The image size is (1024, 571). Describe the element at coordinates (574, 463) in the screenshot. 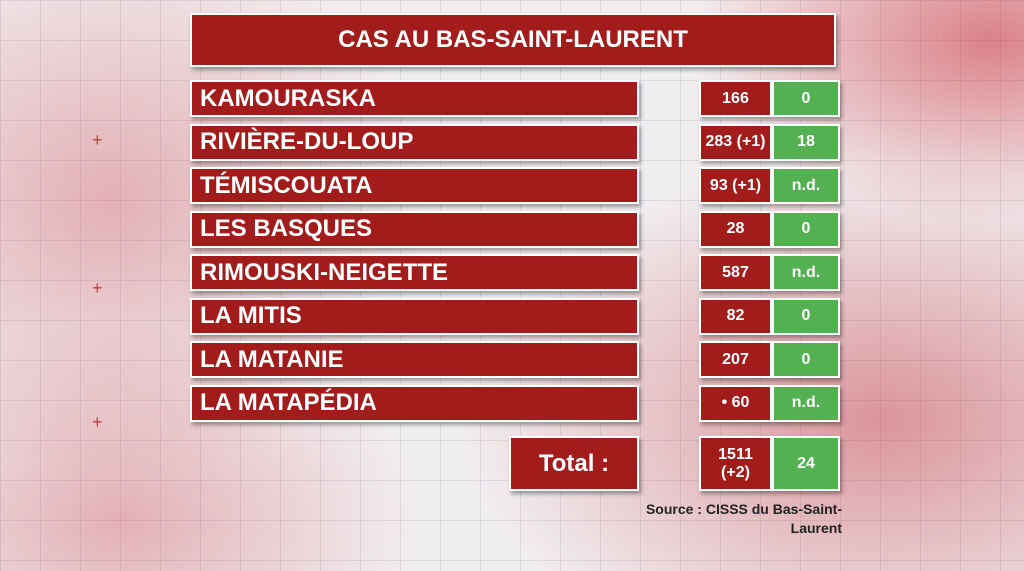

I see `total-label: Total :` at that location.